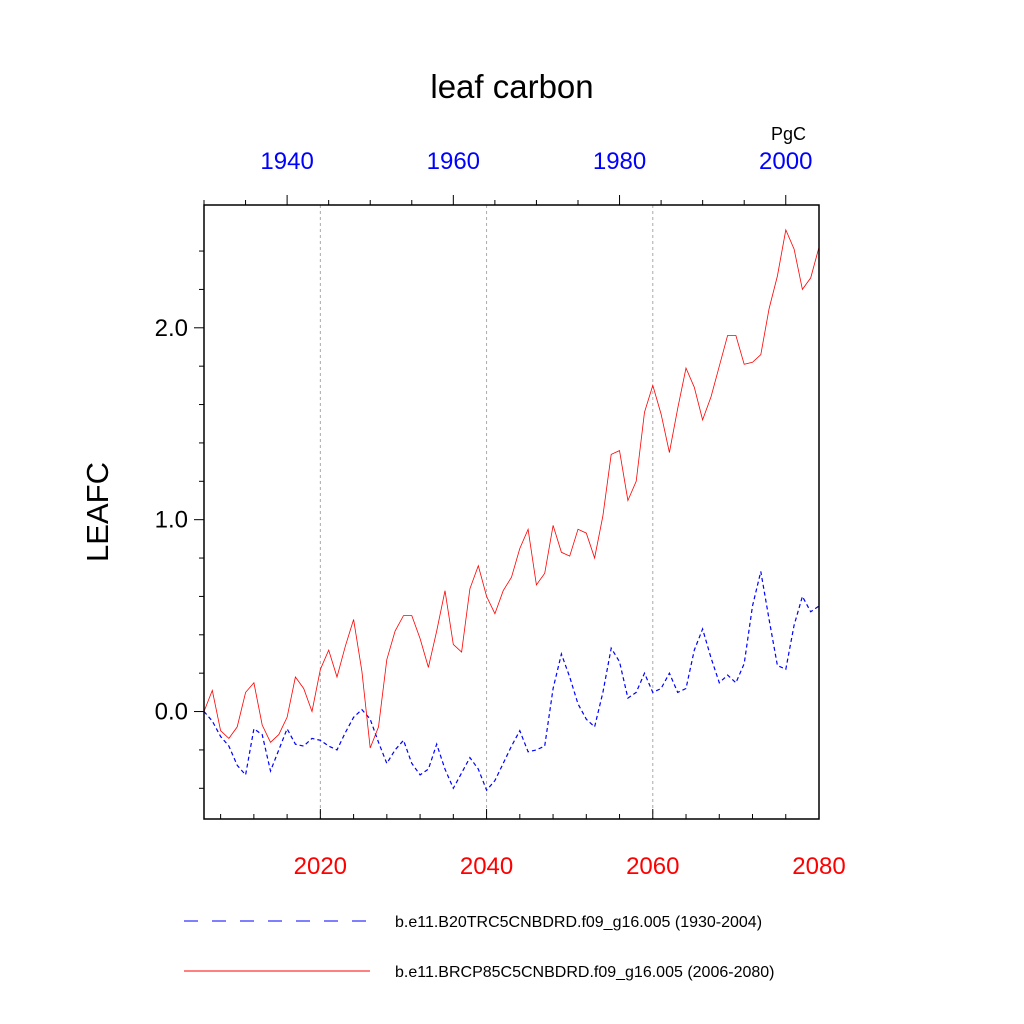  What do you see at coordinates (511, 681) in the screenshot?
I see `series-line-historical` at bounding box center [511, 681].